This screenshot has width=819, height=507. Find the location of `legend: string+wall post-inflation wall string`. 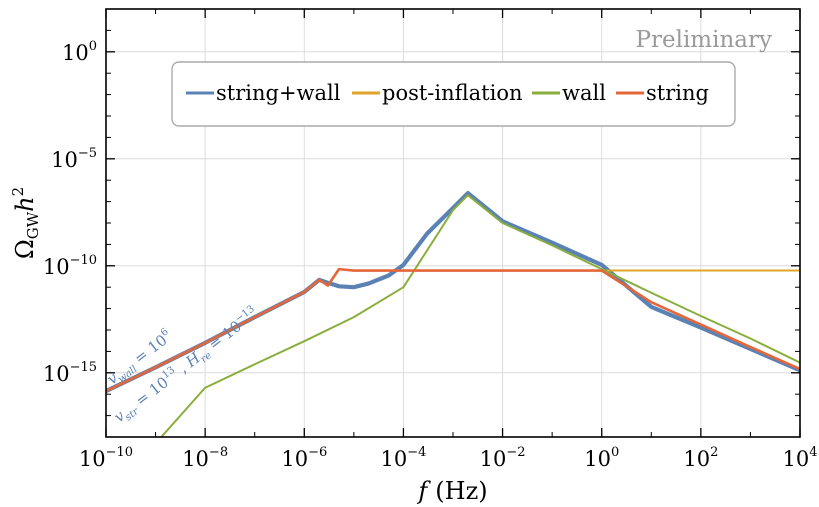

legend: string+wall post-inflation wall string is located at coordinates (453, 94).